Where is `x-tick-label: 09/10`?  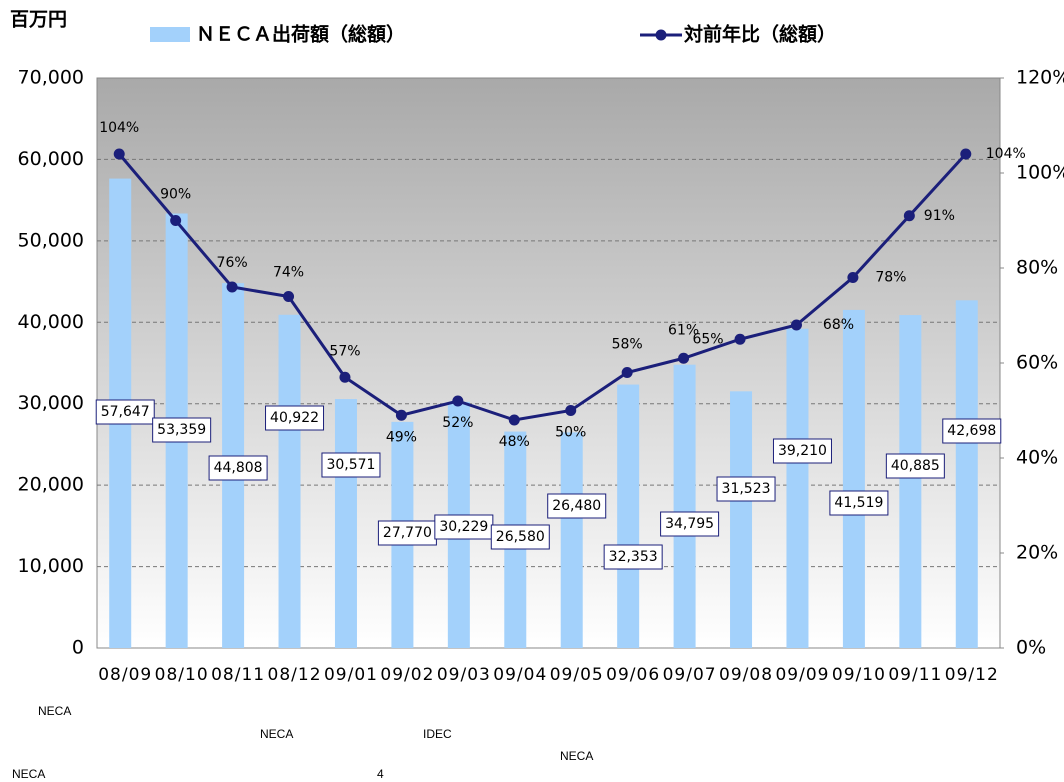 x-tick-label: 09/10 is located at coordinates (859, 675).